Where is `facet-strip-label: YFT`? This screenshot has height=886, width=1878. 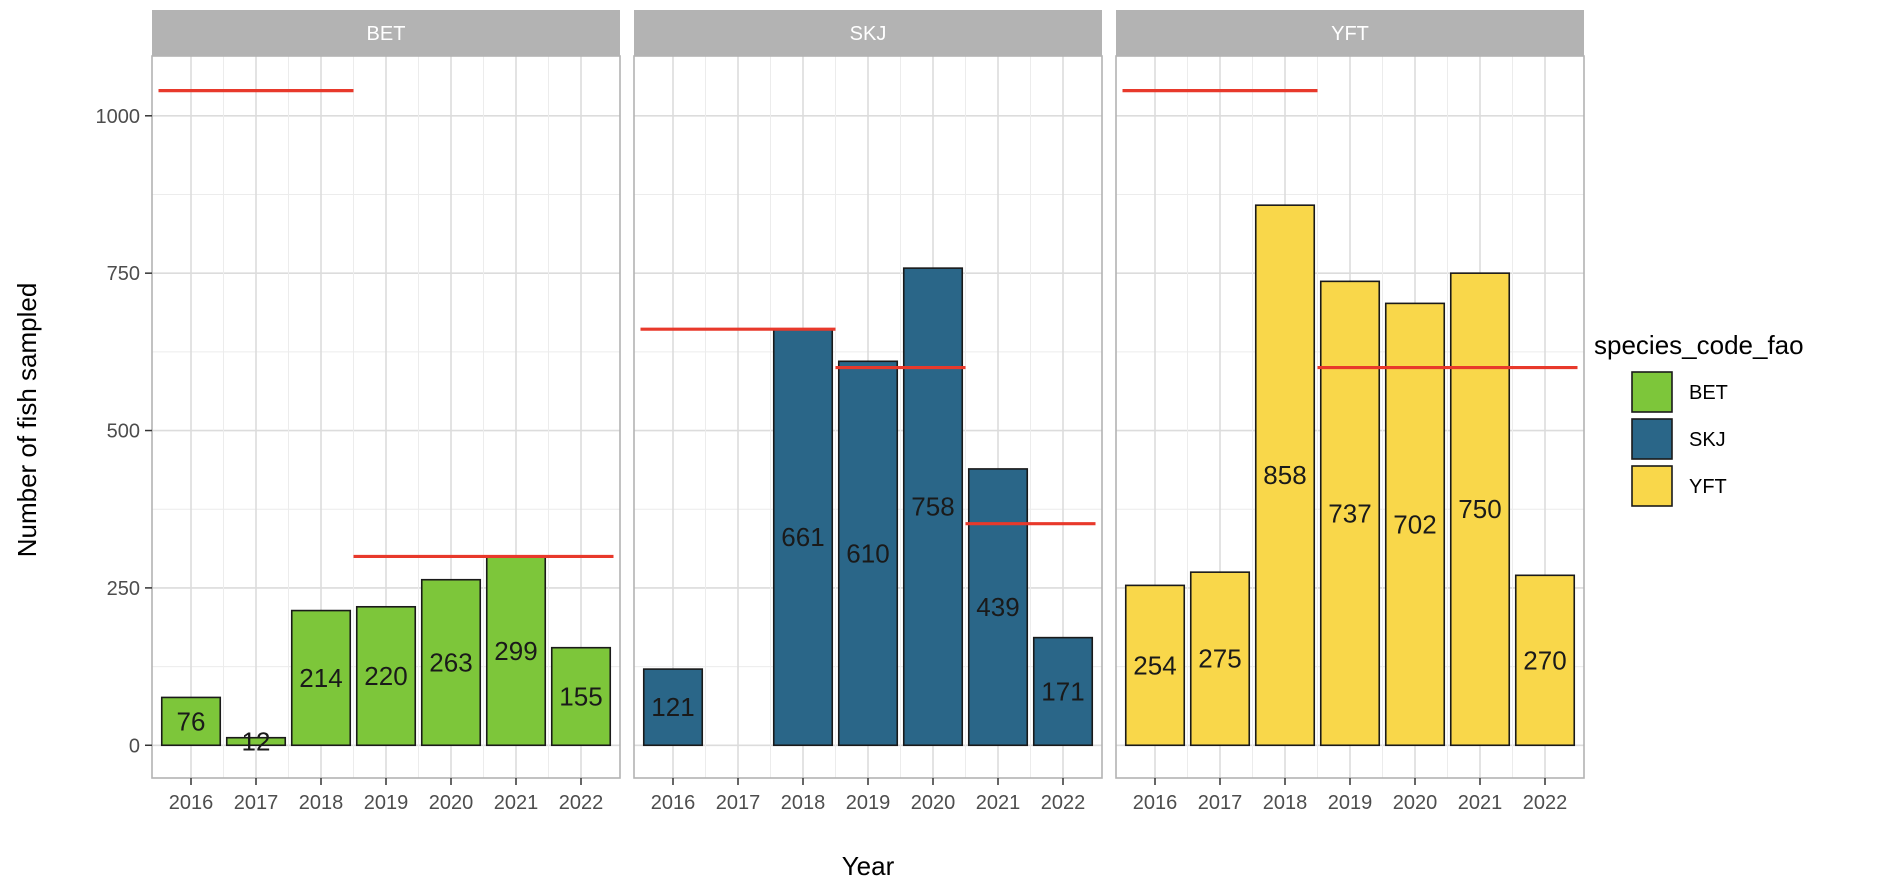 facet-strip-label: YFT is located at coordinates (1350, 34).